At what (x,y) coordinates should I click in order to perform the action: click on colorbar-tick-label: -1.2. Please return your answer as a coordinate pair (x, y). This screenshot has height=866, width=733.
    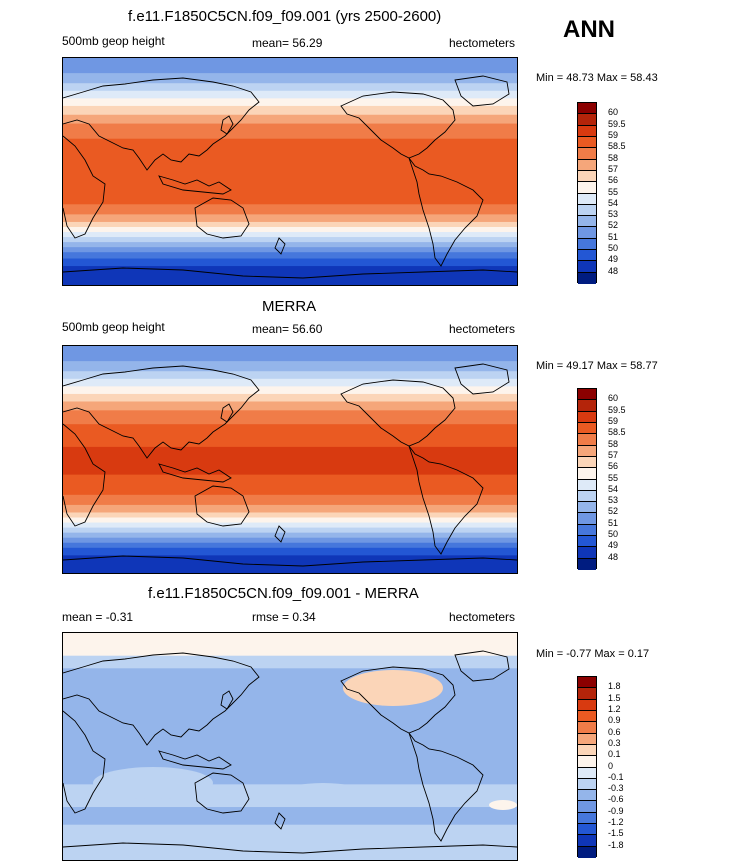
    Looking at the image, I should click on (616, 822).